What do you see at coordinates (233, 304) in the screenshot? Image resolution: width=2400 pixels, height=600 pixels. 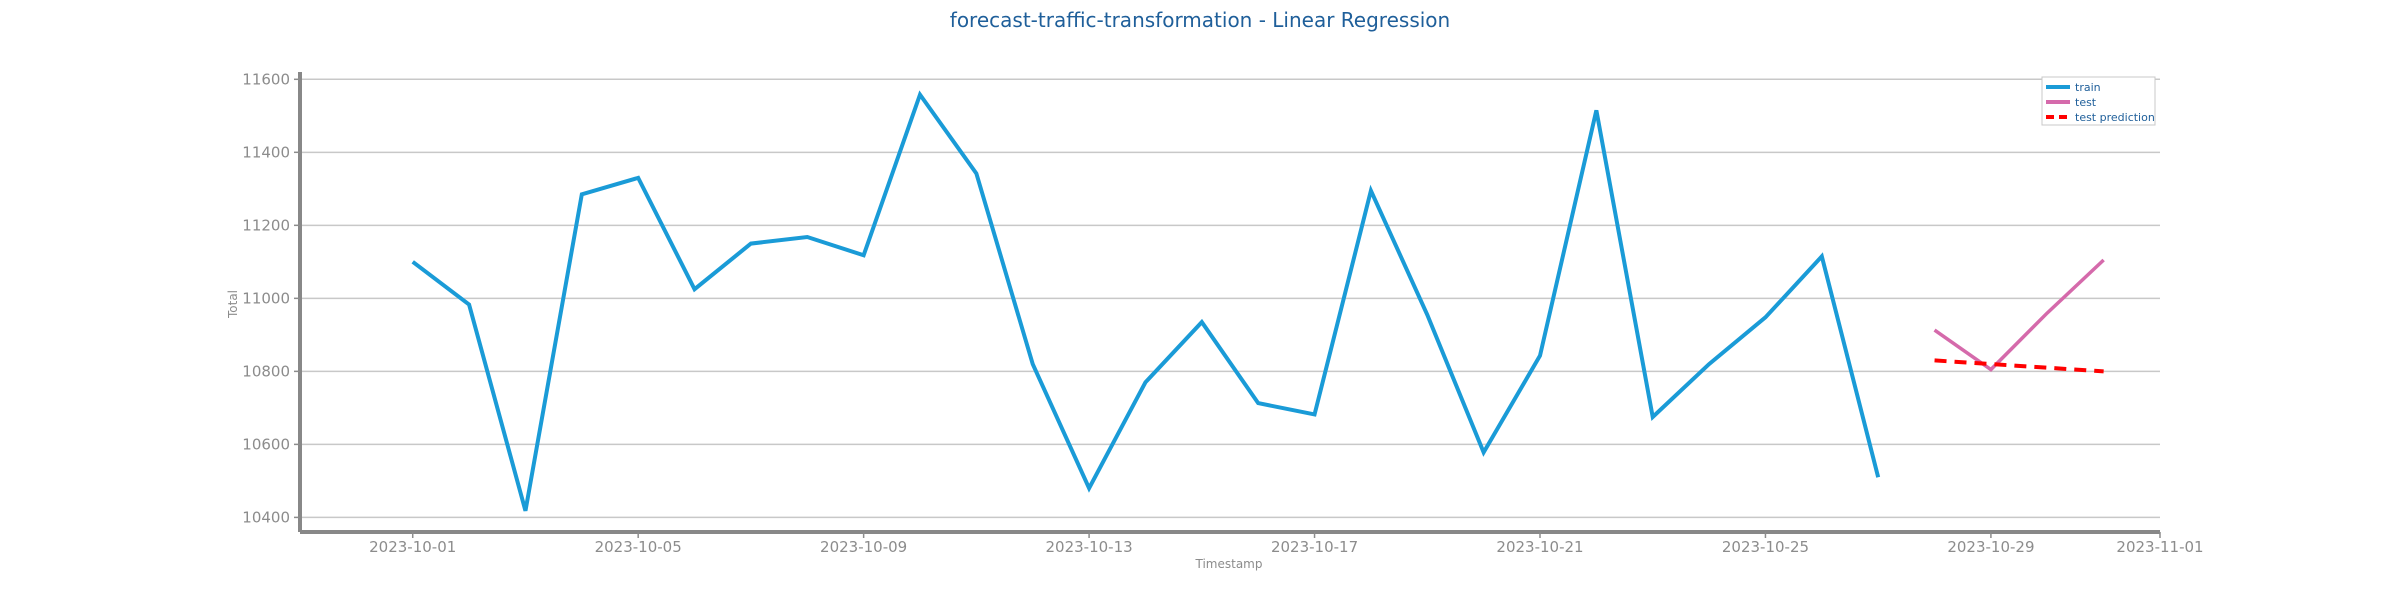 I see `y-axis-label: Total` at bounding box center [233, 304].